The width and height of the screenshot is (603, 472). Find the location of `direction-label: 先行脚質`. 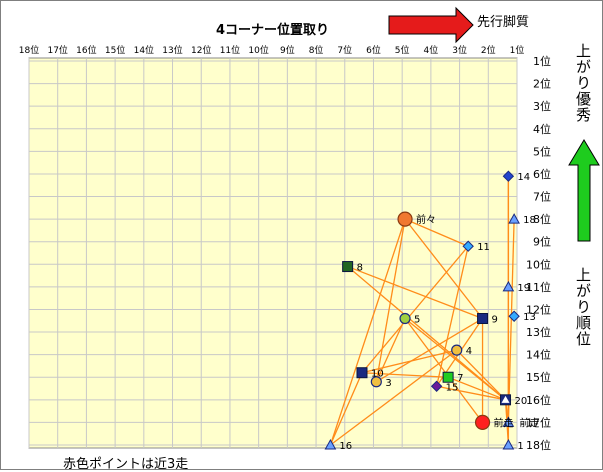

direction-label: 先行脚質 is located at coordinates (503, 22).